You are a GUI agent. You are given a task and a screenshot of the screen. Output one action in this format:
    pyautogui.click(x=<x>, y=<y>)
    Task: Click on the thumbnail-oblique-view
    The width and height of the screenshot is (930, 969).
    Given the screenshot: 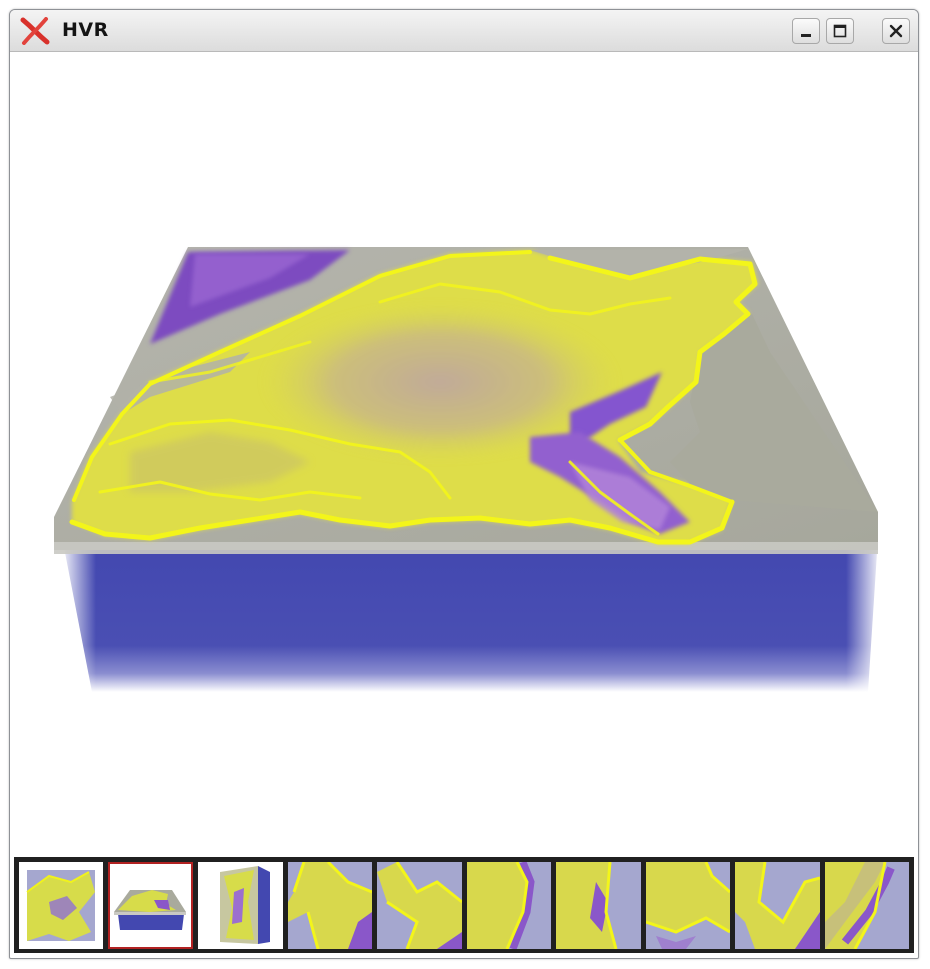 What is the action you would take?
    pyautogui.click(x=150, y=905)
    